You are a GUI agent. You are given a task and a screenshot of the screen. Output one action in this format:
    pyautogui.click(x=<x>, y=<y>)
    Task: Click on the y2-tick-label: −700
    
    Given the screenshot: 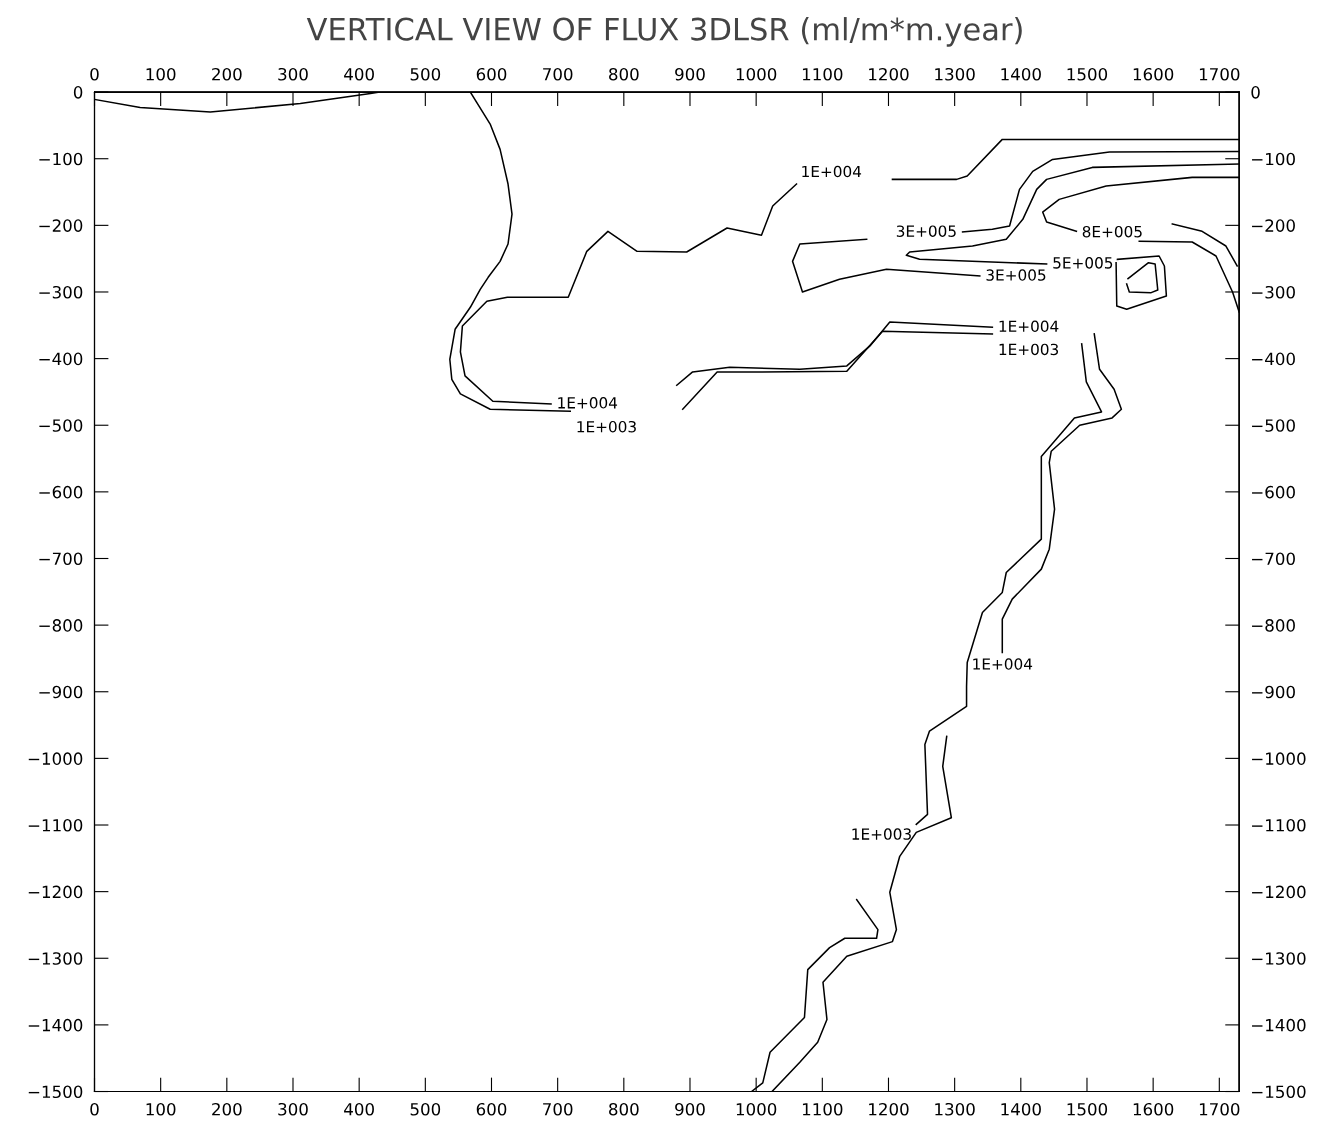 What is the action you would take?
    pyautogui.click(x=1273, y=559)
    